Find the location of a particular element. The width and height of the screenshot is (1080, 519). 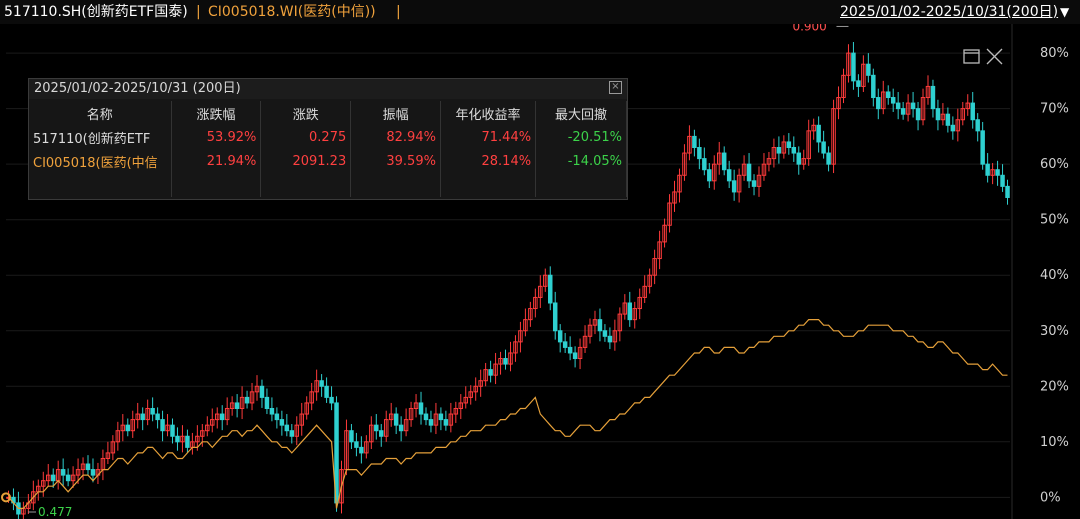

window-controls is located at coordinates (985, 59).